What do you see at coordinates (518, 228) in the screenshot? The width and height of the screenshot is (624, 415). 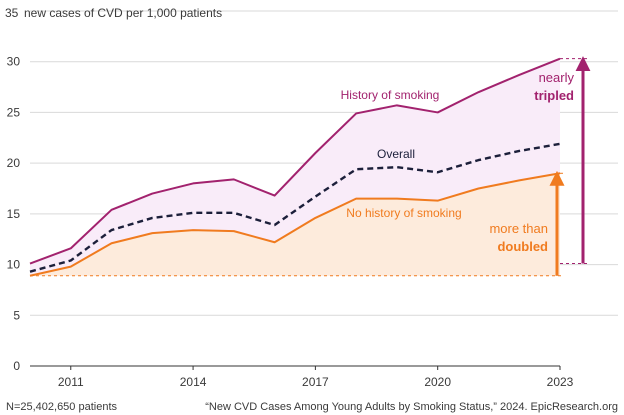 I see `annotation-doubled-line1: more than` at bounding box center [518, 228].